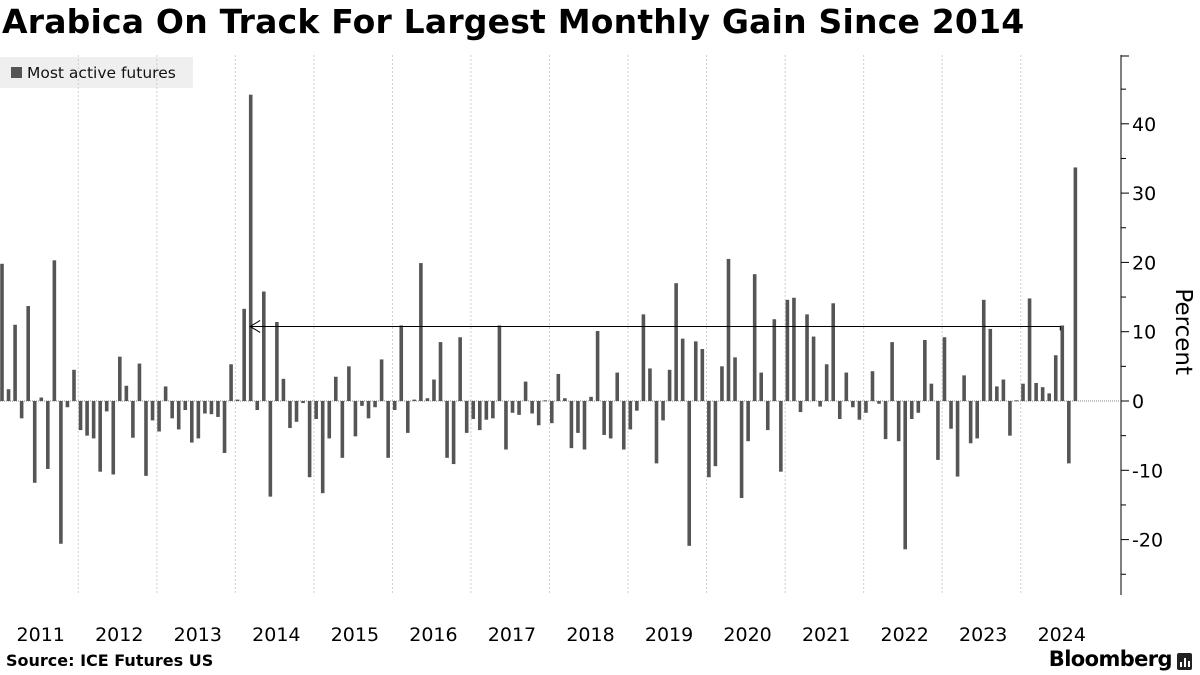  Describe the element at coordinates (904, 635) in the screenshot. I see `x-tick-label: 2022` at that location.